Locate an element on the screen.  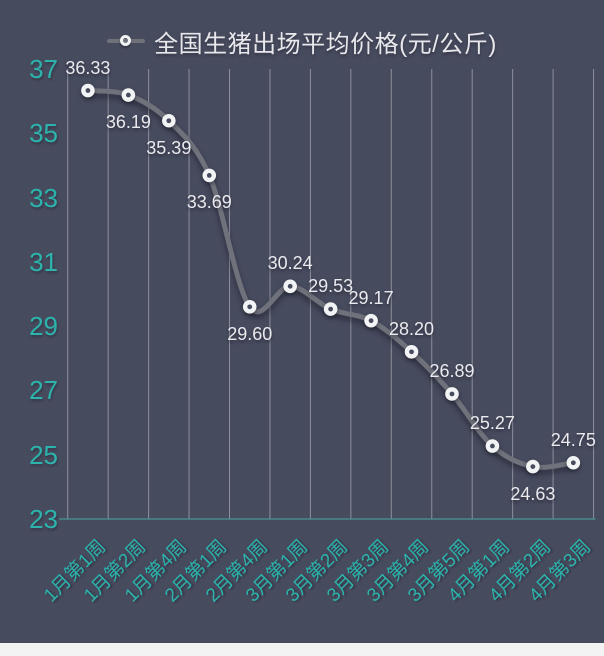
data-point-value-label: 25.27 is located at coordinates (492, 423).